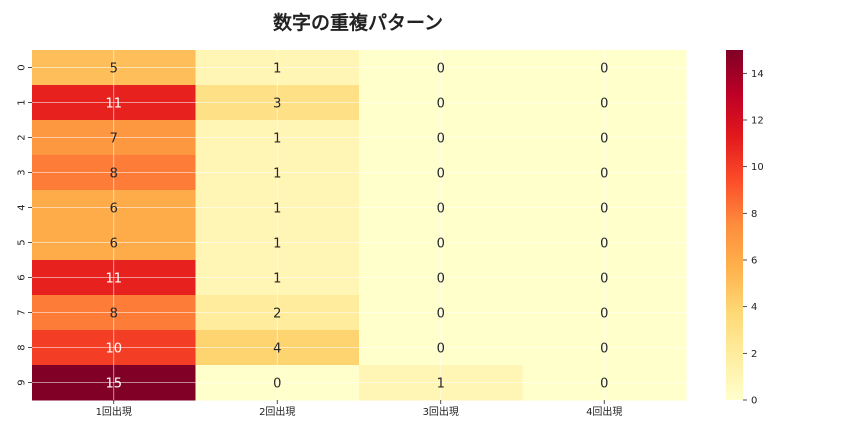 The height and width of the screenshot is (432, 864). I want to click on y-tick-label: 1, so click(22, 102).